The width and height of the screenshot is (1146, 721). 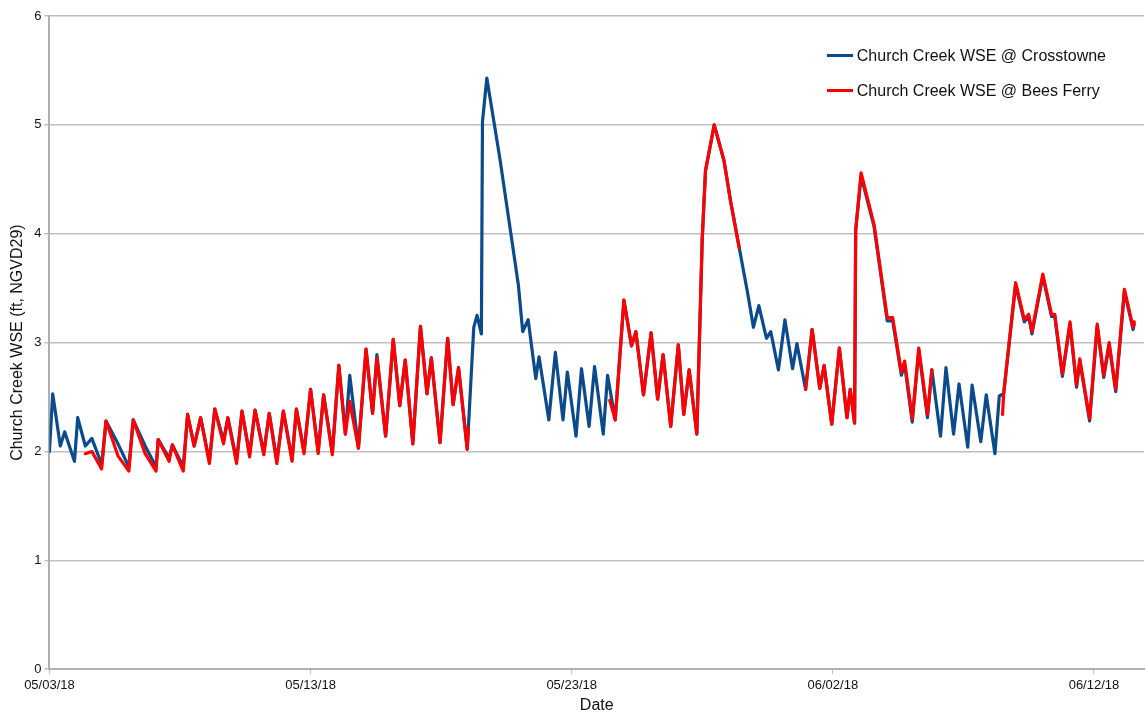 What do you see at coordinates (38, 124) in the screenshot?
I see `y-tick-label: 5` at bounding box center [38, 124].